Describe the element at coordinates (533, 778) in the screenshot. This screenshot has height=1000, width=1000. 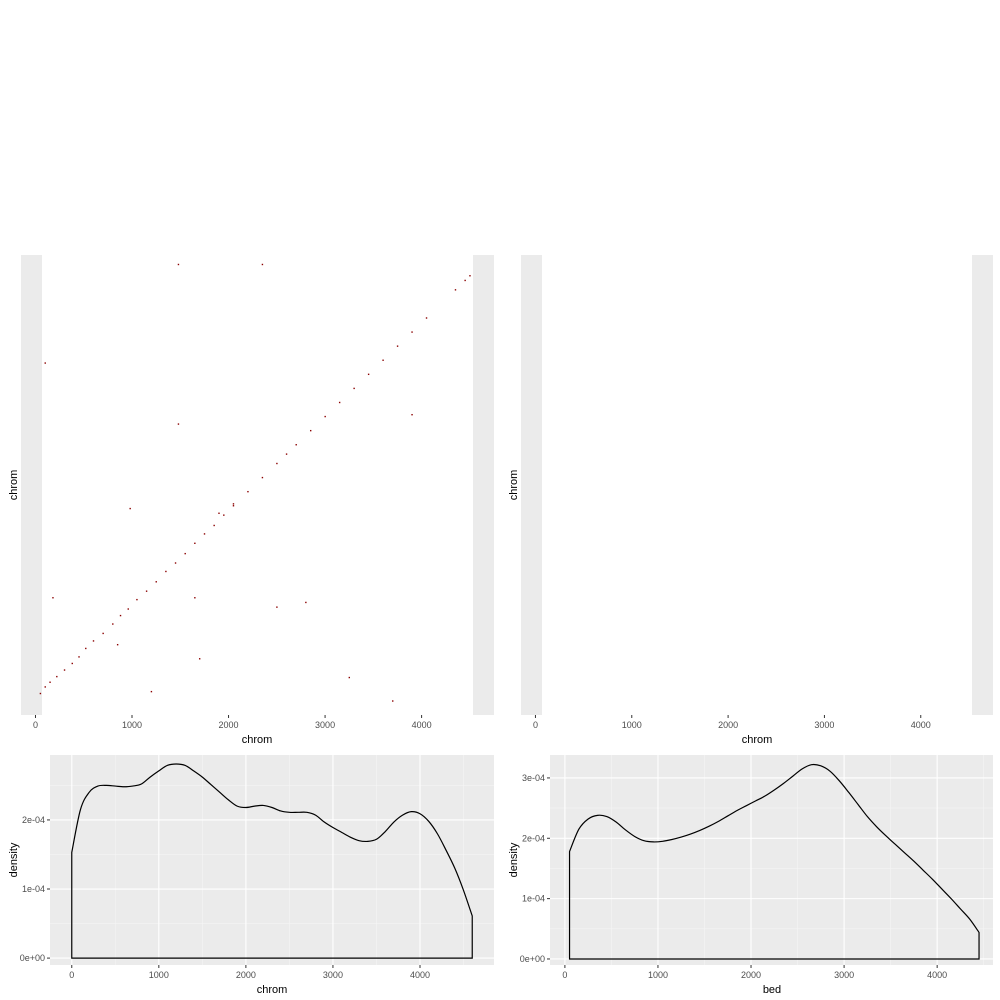
I see `y-tick-label: 3e-04` at that location.